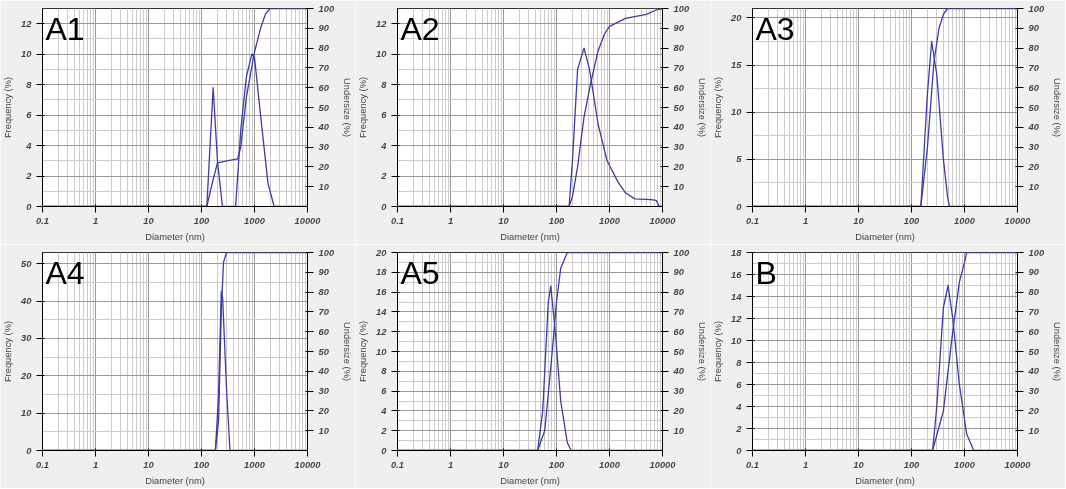  What do you see at coordinates (26, 301) in the screenshot?
I see `y-tick-label: 40` at bounding box center [26, 301].